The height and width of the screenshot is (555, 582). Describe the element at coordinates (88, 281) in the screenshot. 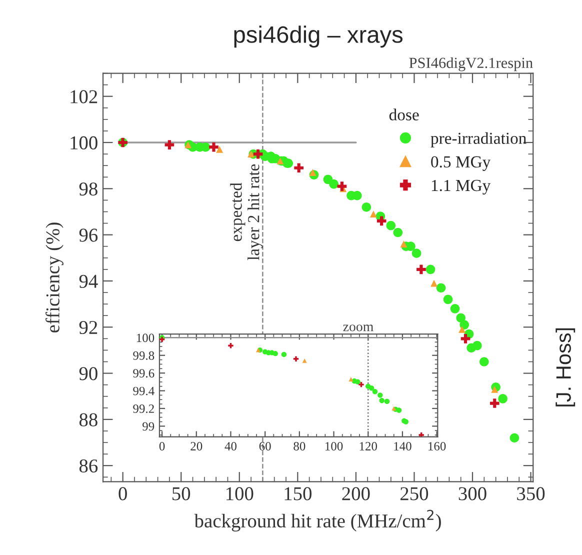

I see `y-tick-label: 94` at that location.